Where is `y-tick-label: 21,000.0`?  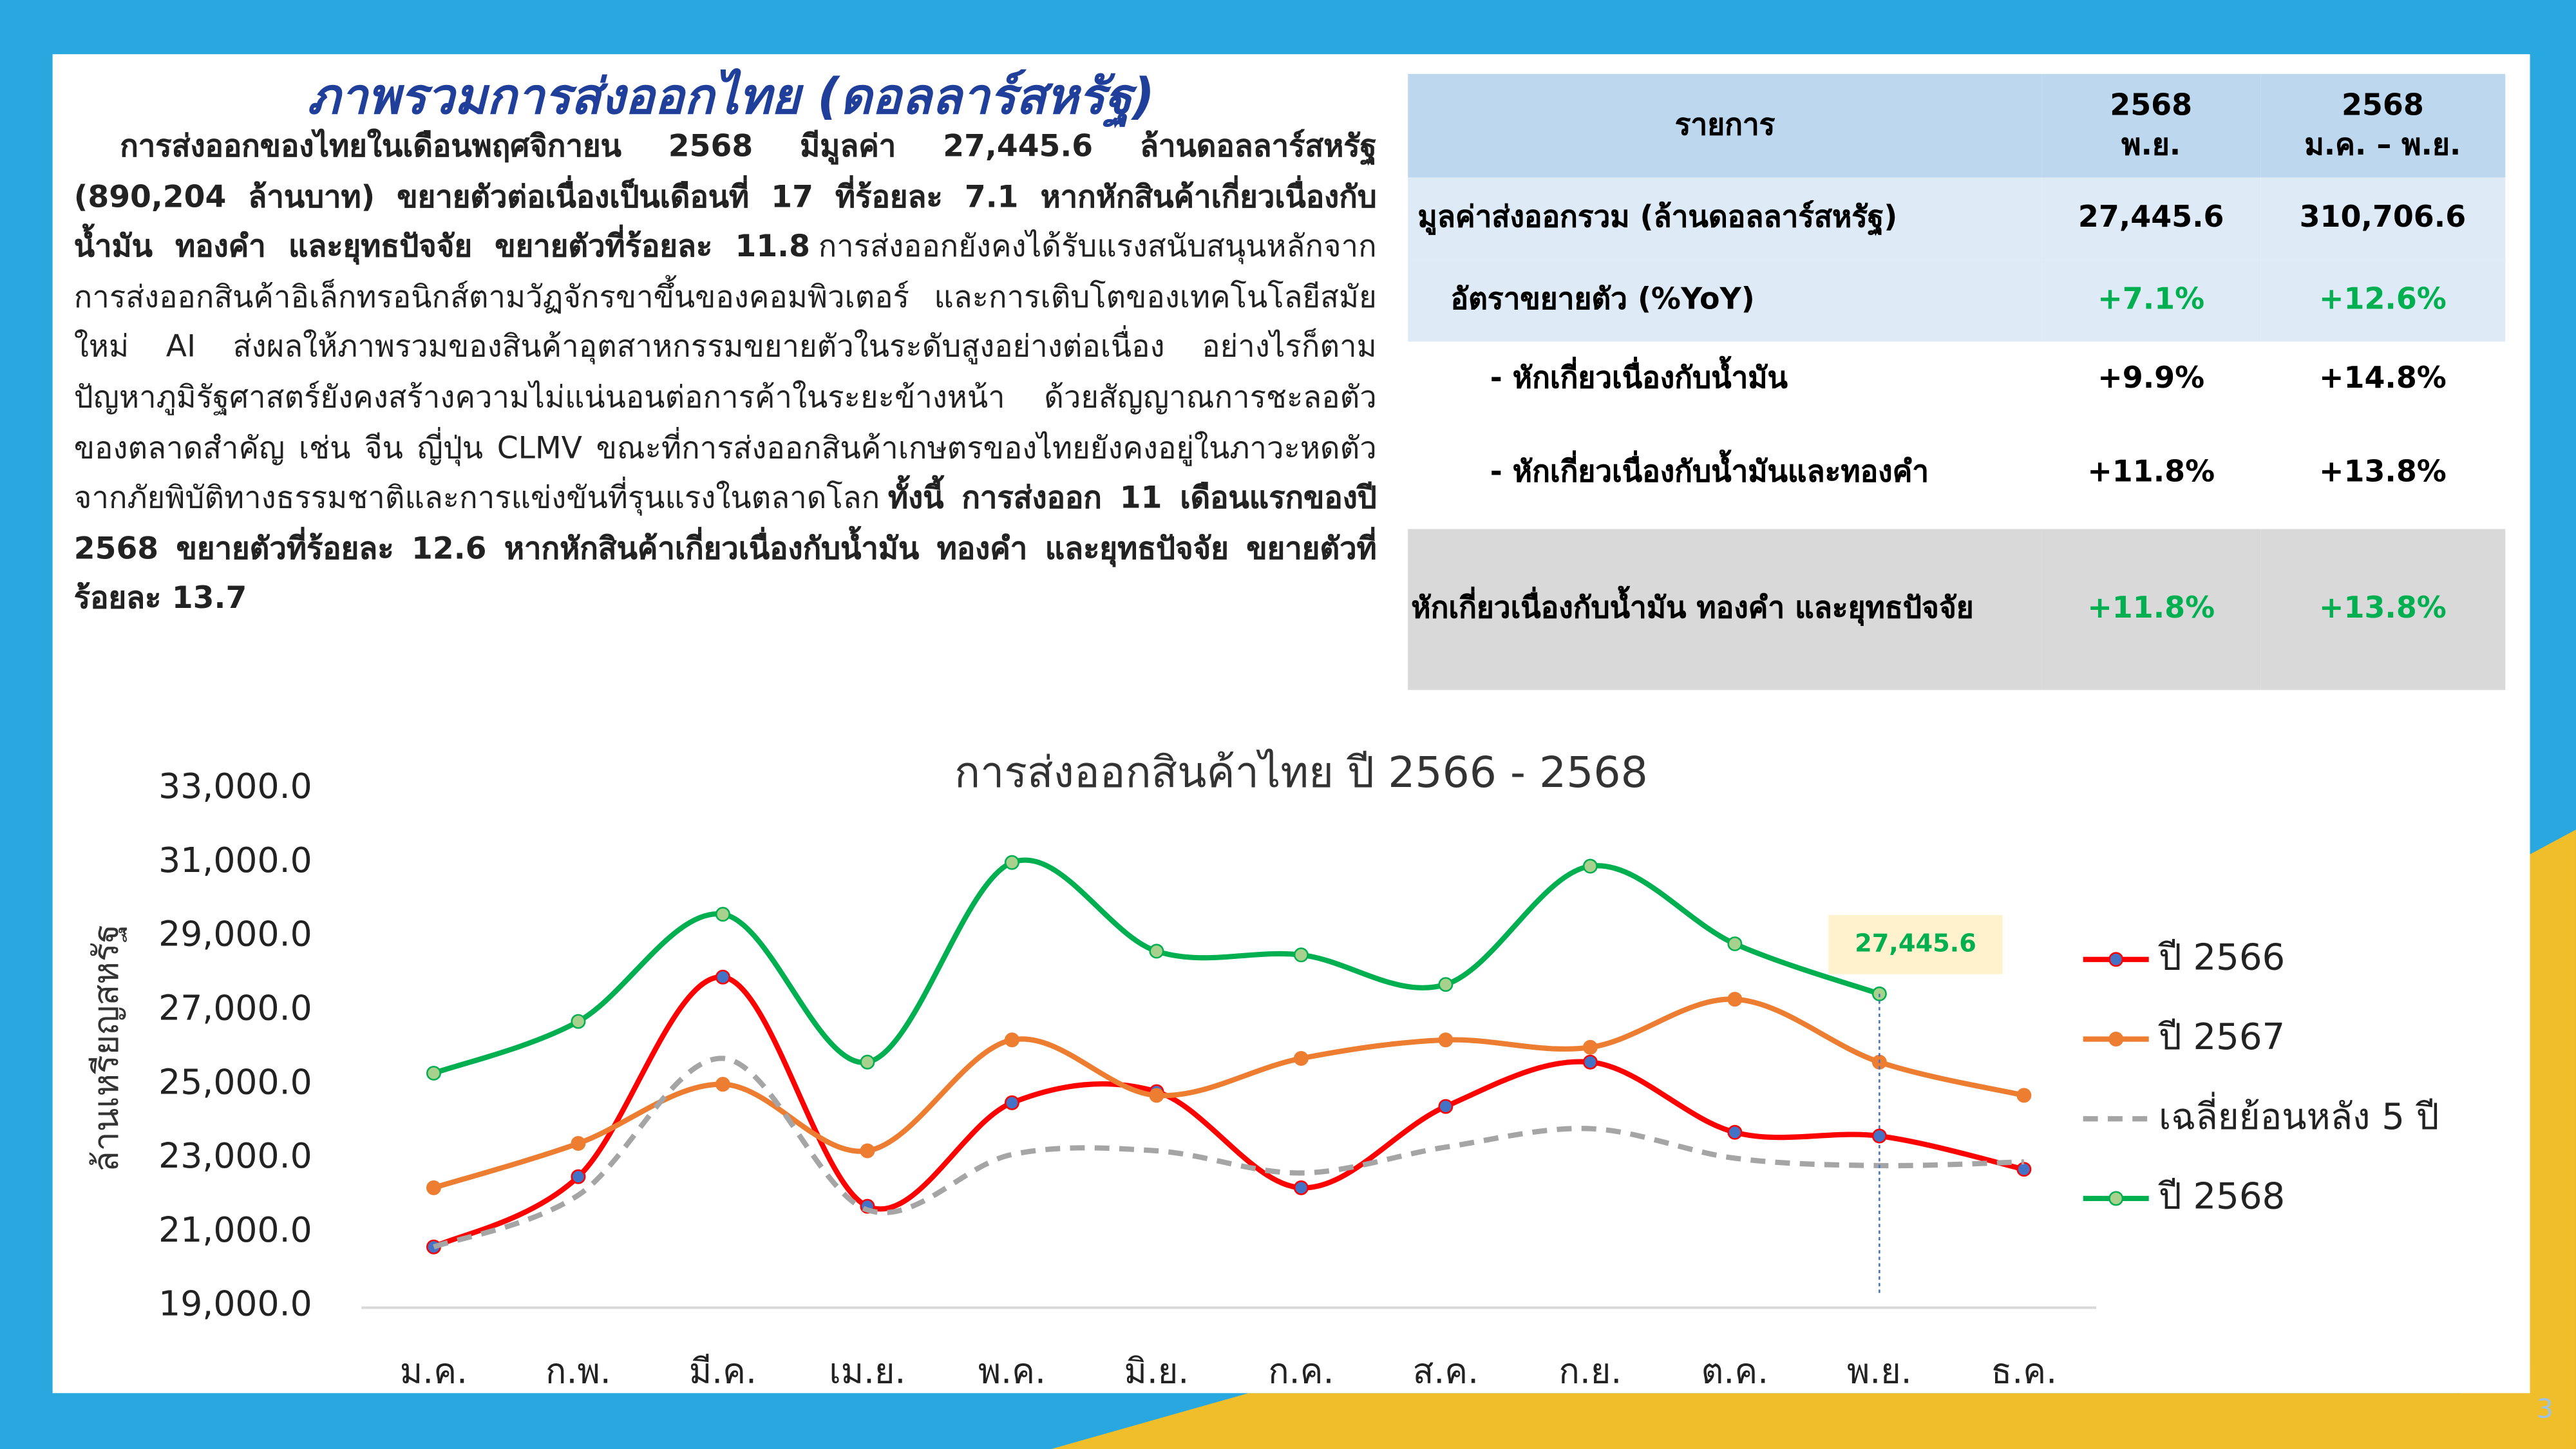
y-tick-label: 21,000.0 is located at coordinates (235, 1229).